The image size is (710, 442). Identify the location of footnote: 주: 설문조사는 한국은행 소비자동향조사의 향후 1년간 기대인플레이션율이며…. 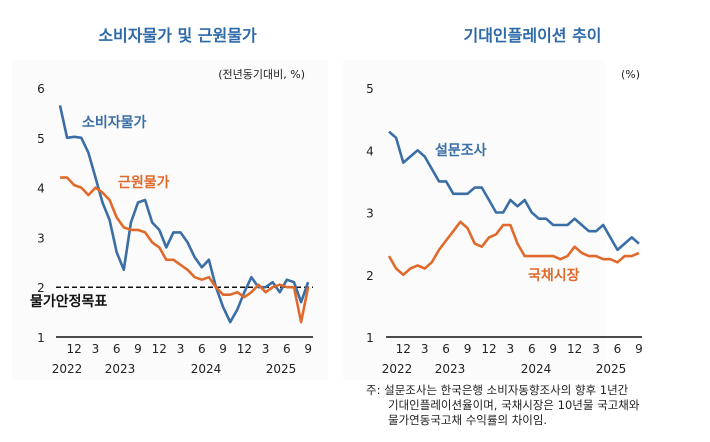
(502, 405).